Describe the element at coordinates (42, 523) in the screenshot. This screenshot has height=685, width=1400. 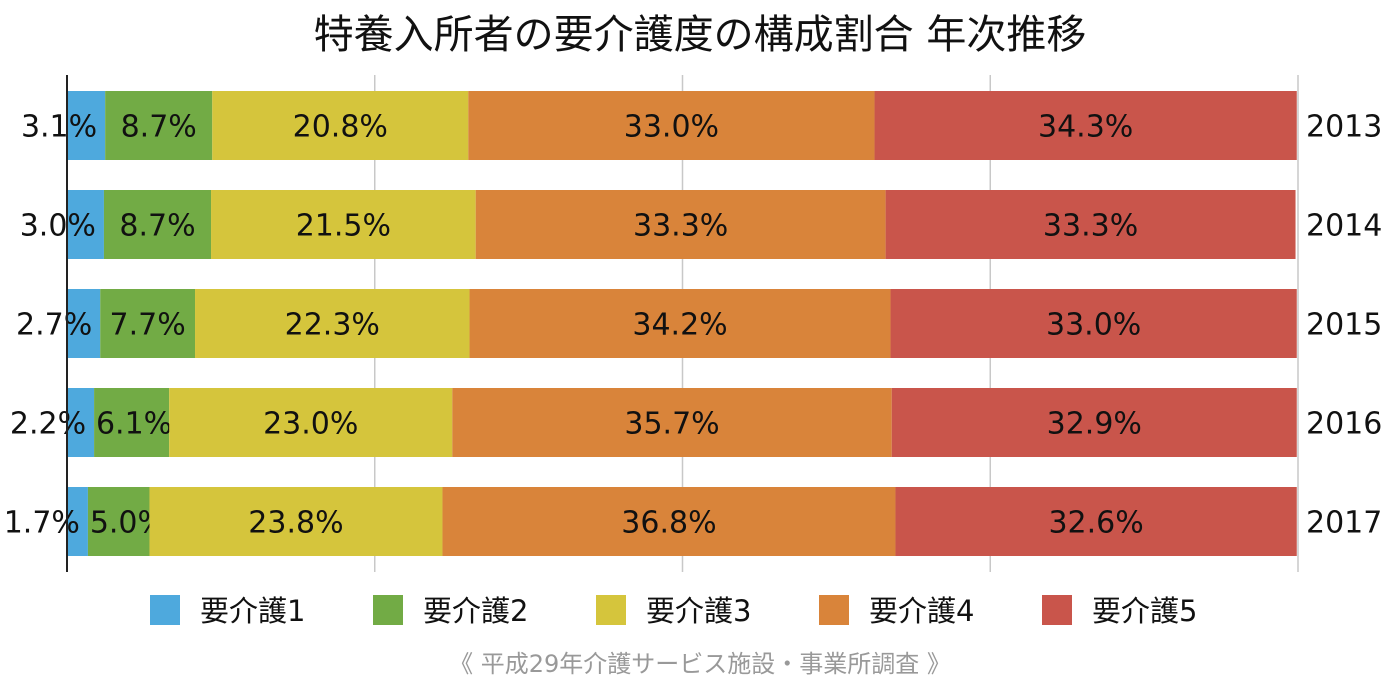
I see `data-label: 1.7%` at that location.